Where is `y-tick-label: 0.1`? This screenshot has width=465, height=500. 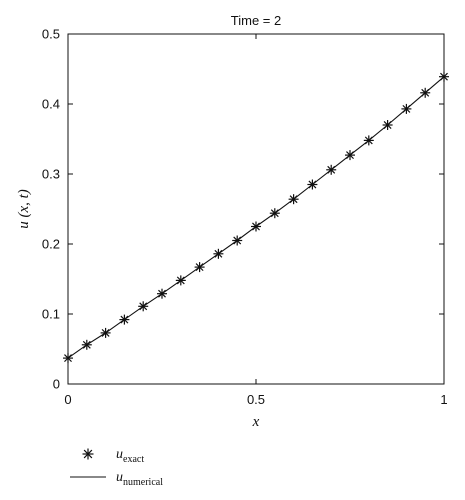 y-tick-label: 0.1 is located at coordinates (51, 314).